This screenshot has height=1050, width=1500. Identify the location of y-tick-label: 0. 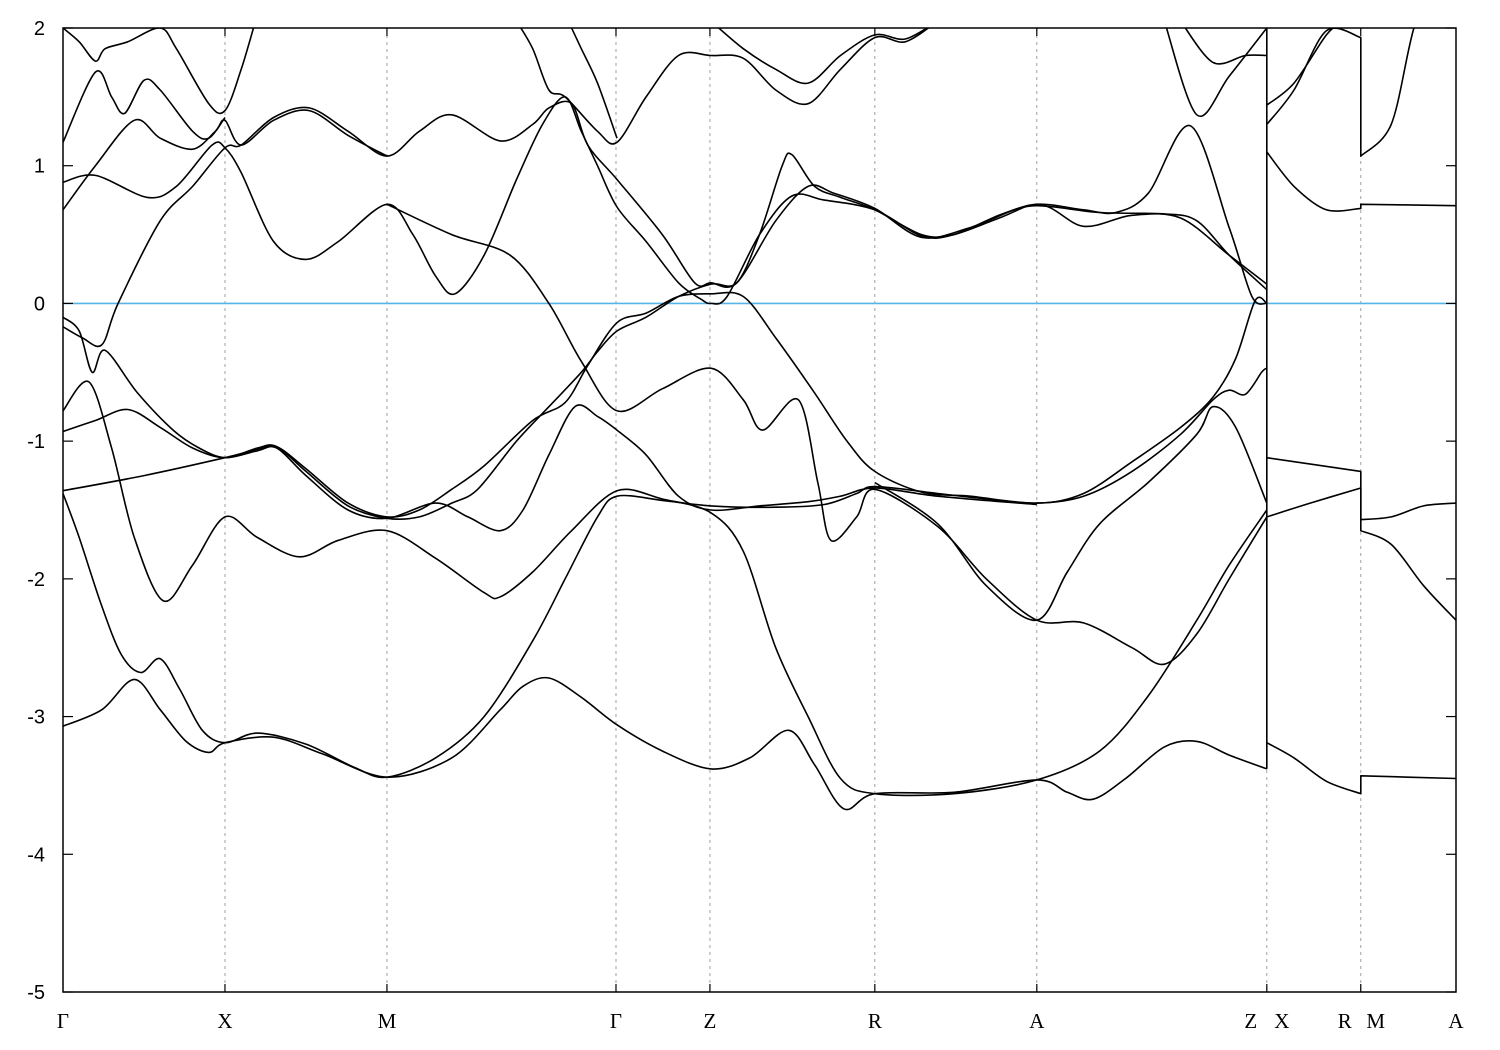
(39, 304).